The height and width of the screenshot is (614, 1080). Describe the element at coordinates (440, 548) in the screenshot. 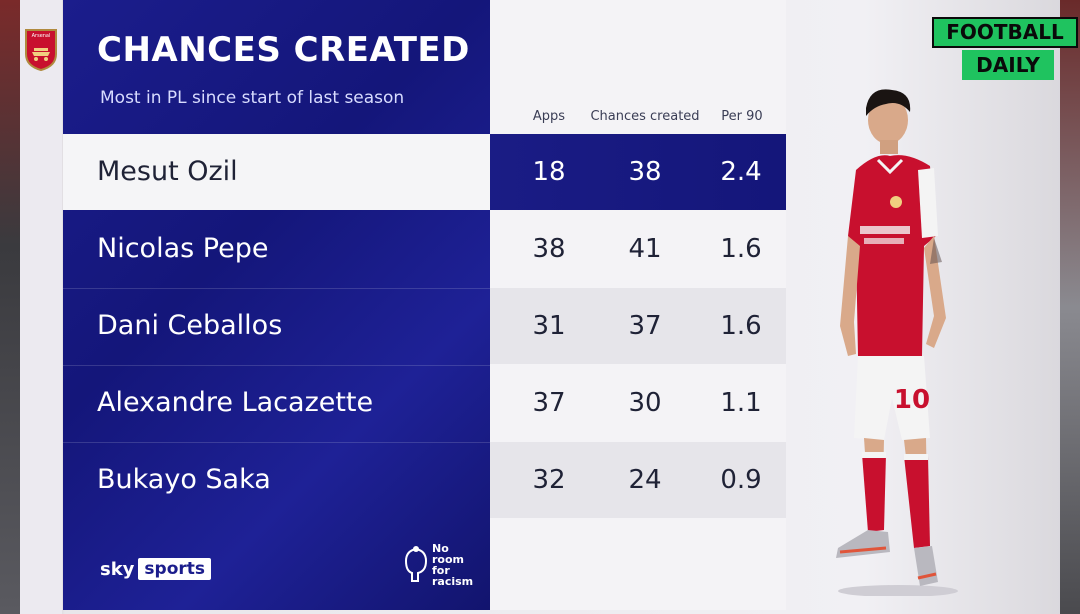

I see `nrfr-line: No` at that location.